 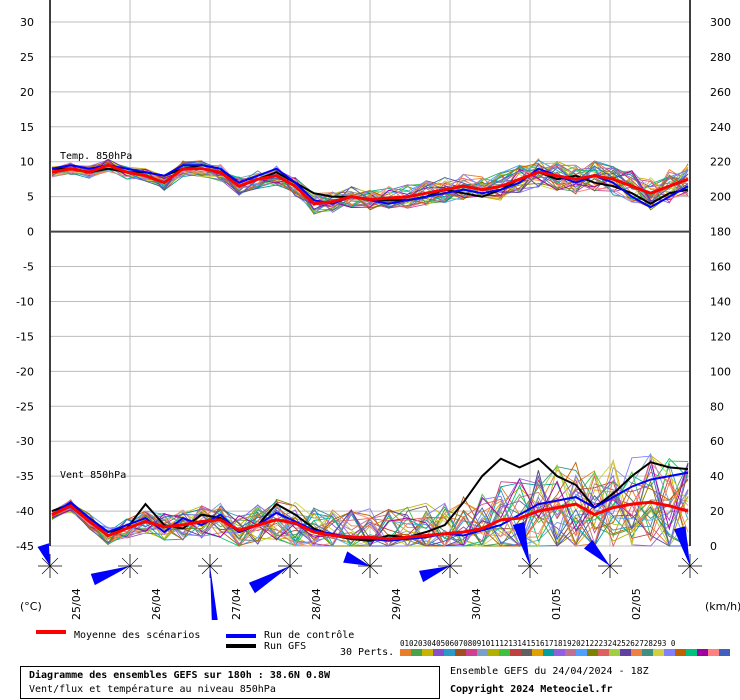 I want to click on left-tick-label: -5, so click(x=28, y=267).